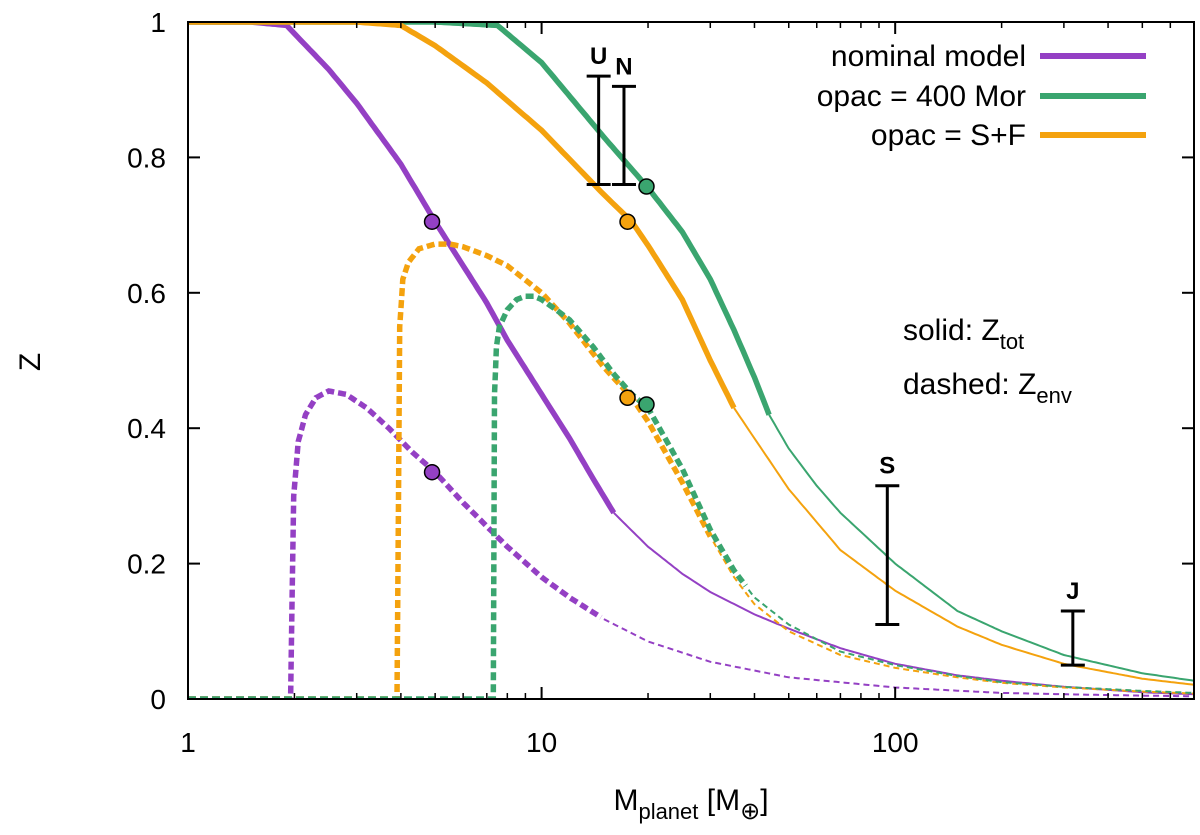  What do you see at coordinates (987, 361) in the screenshot?
I see `line-style-note: solid: Ztot dashed: Zenv` at bounding box center [987, 361].